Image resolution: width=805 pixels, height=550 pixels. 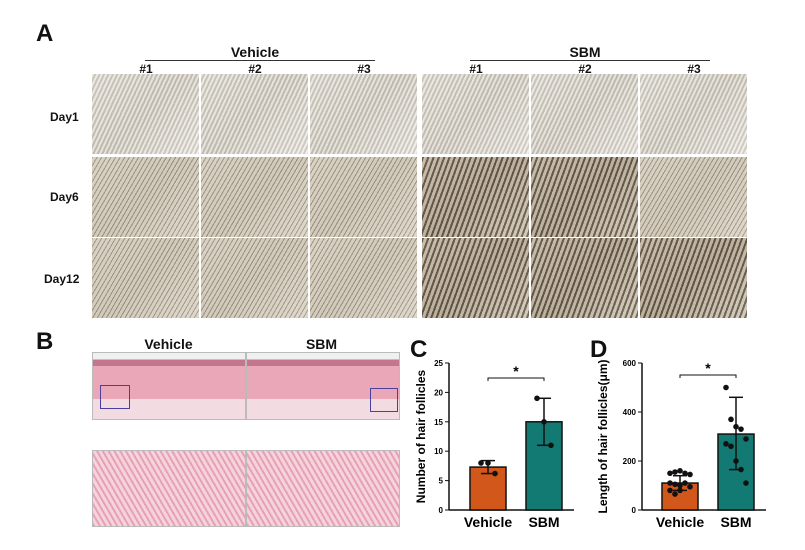 What do you see at coordinates (64, 197) in the screenshot?
I see `row-label-day6: Day6` at bounding box center [64, 197].